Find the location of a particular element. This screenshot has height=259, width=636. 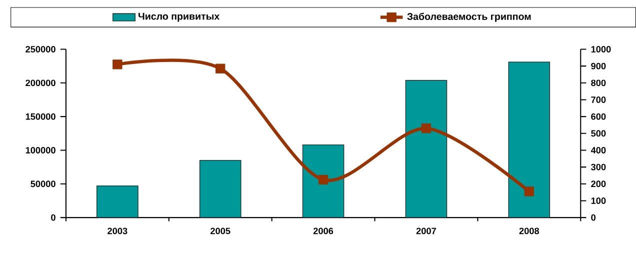

y2-tick-label: 0 is located at coordinates (593, 217).